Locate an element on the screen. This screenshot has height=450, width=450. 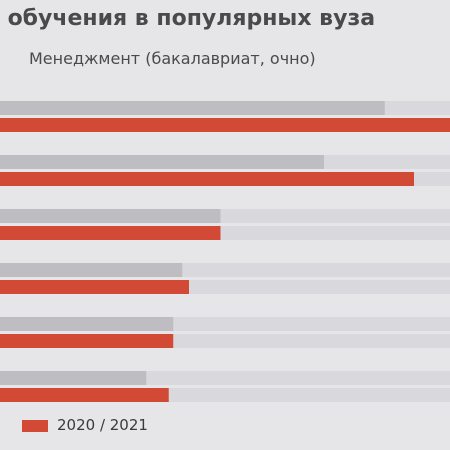
chart-title: ь обучения в популярных вуза is located at coordinates (188, 18).